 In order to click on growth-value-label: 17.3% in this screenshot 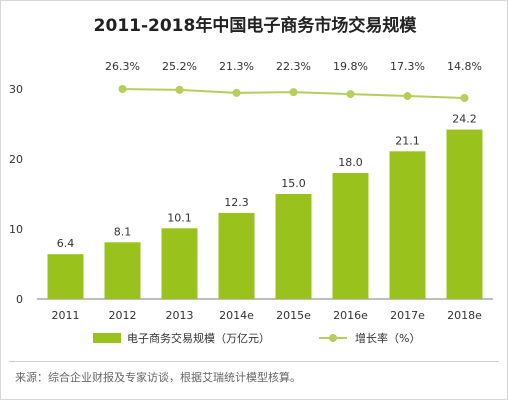, I will do `click(407, 66)`.